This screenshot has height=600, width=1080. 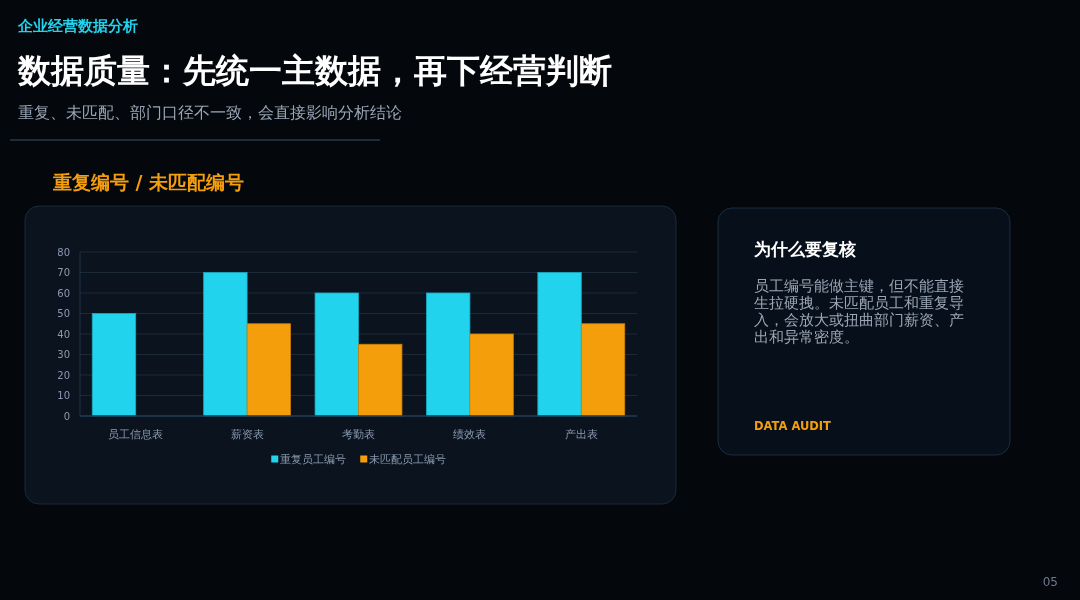 What do you see at coordinates (408, 458) in the screenshot?
I see `legend-label: 未匹配员工编号` at bounding box center [408, 458].